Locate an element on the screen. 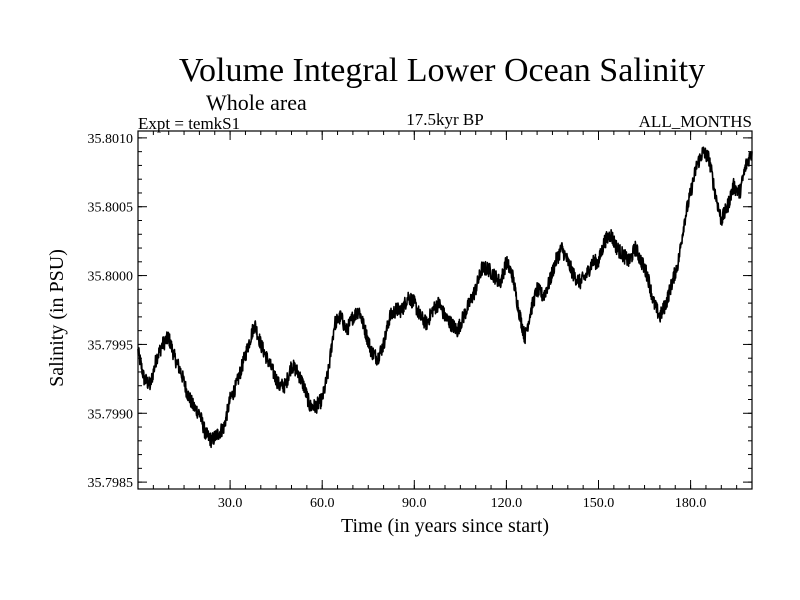 This screenshot has height=600, width=800. x-tick-label: 150.0 is located at coordinates (599, 503).